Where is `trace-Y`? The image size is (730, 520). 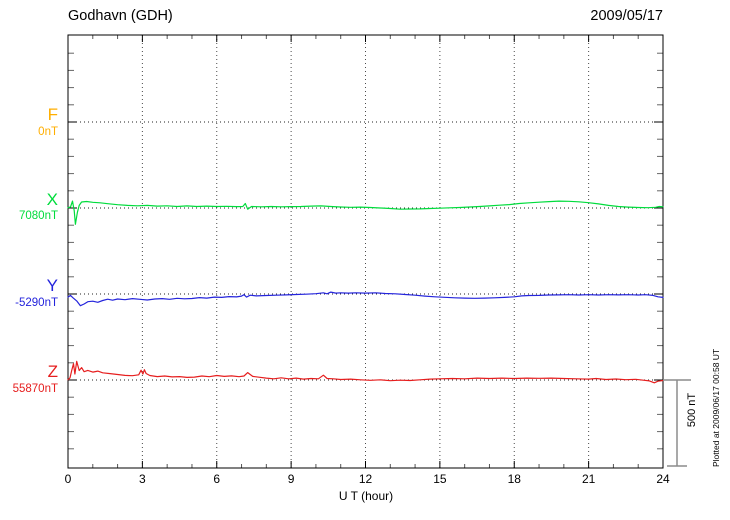
trace-Y is located at coordinates (365, 299).